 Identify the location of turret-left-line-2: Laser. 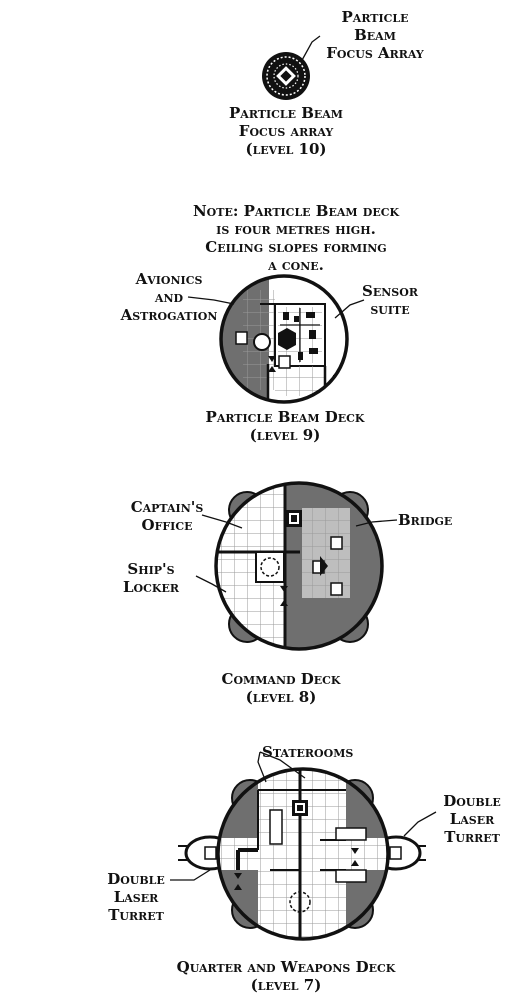
(136, 897).